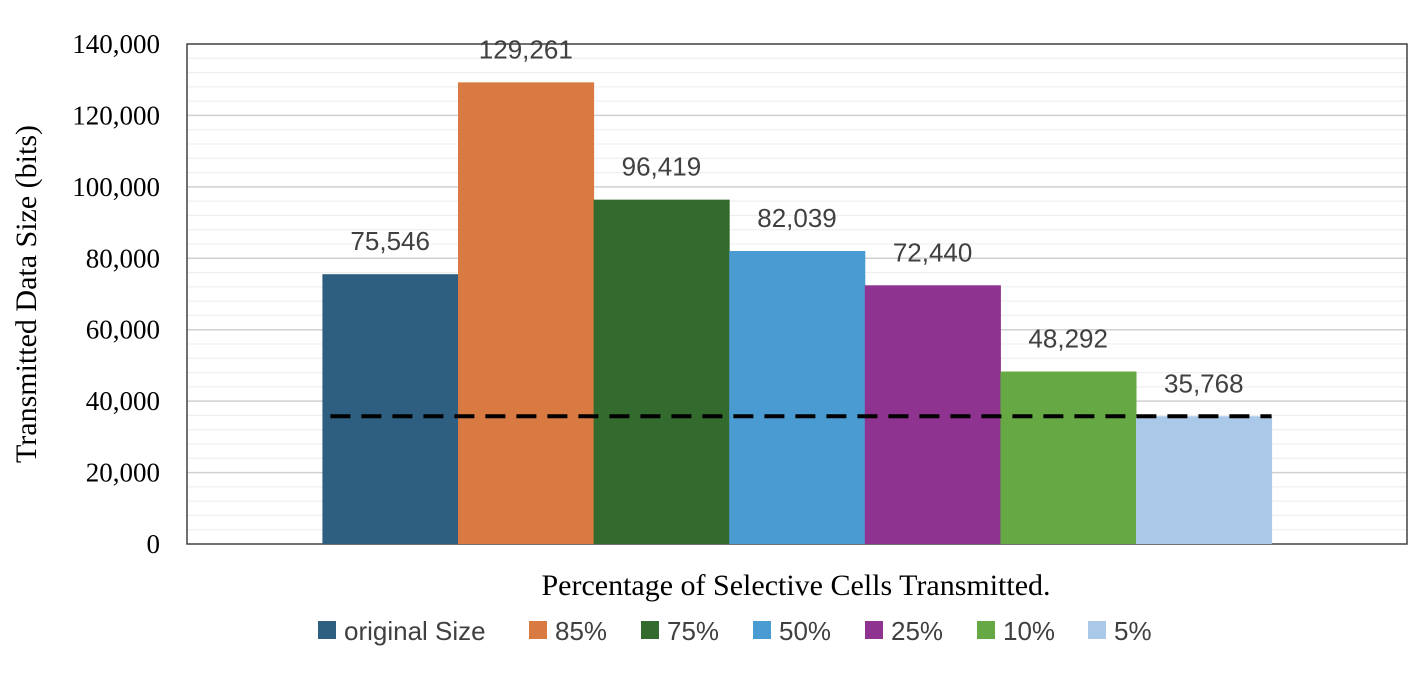 Image resolution: width=1427 pixels, height=680 pixels. Describe the element at coordinates (116, 44) in the screenshot. I see `y-tick-label: 140,000` at that location.